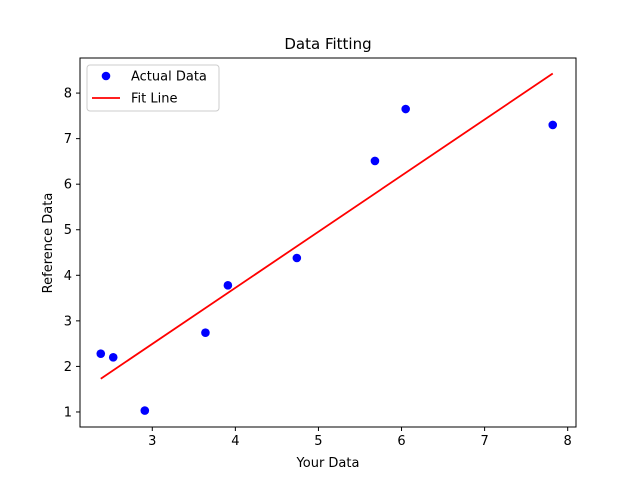 The image size is (640, 484). I want to click on legend: Actual Data Fit Line, so click(153, 88).